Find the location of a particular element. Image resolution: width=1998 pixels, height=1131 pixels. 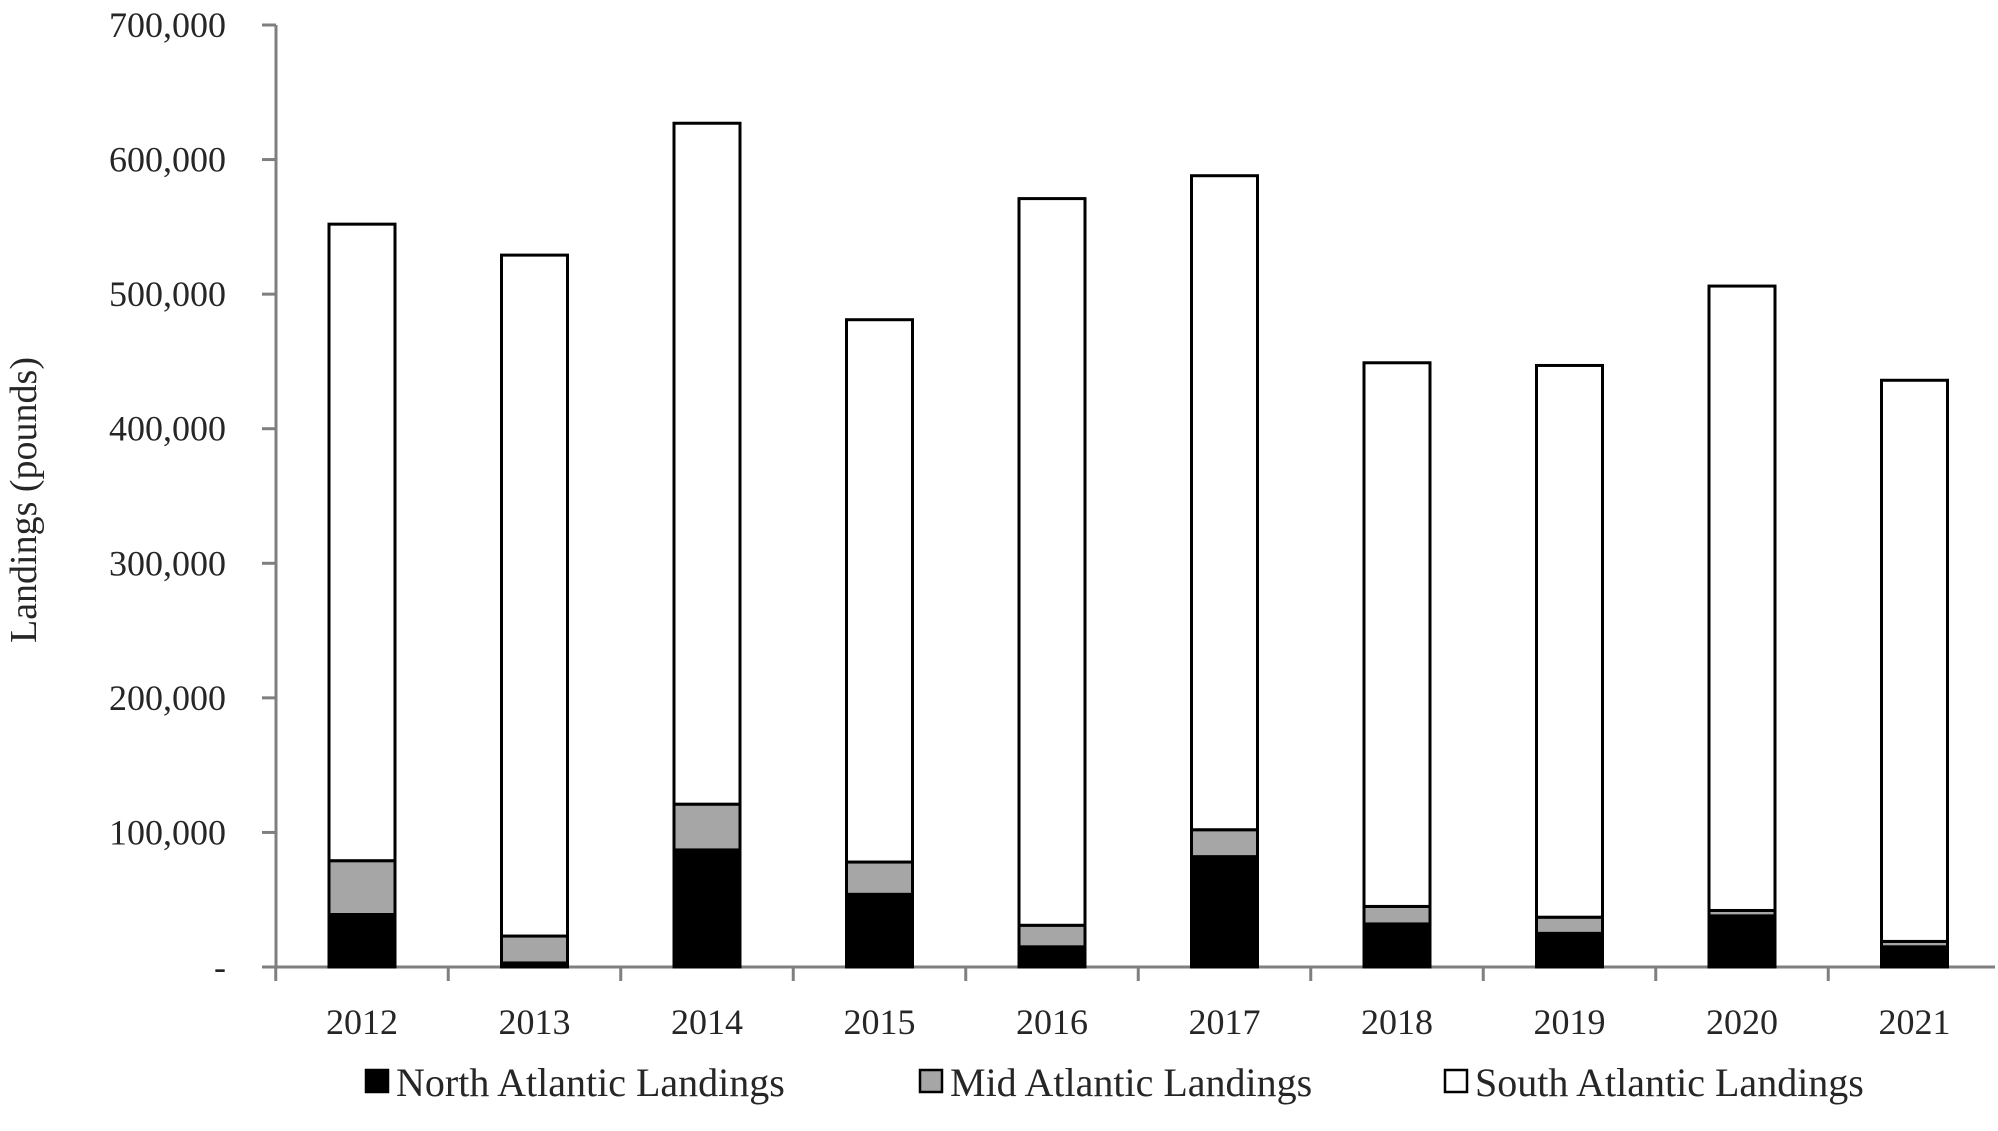

legend-label: Mid Atlantic Landings is located at coordinates (1131, 1082).